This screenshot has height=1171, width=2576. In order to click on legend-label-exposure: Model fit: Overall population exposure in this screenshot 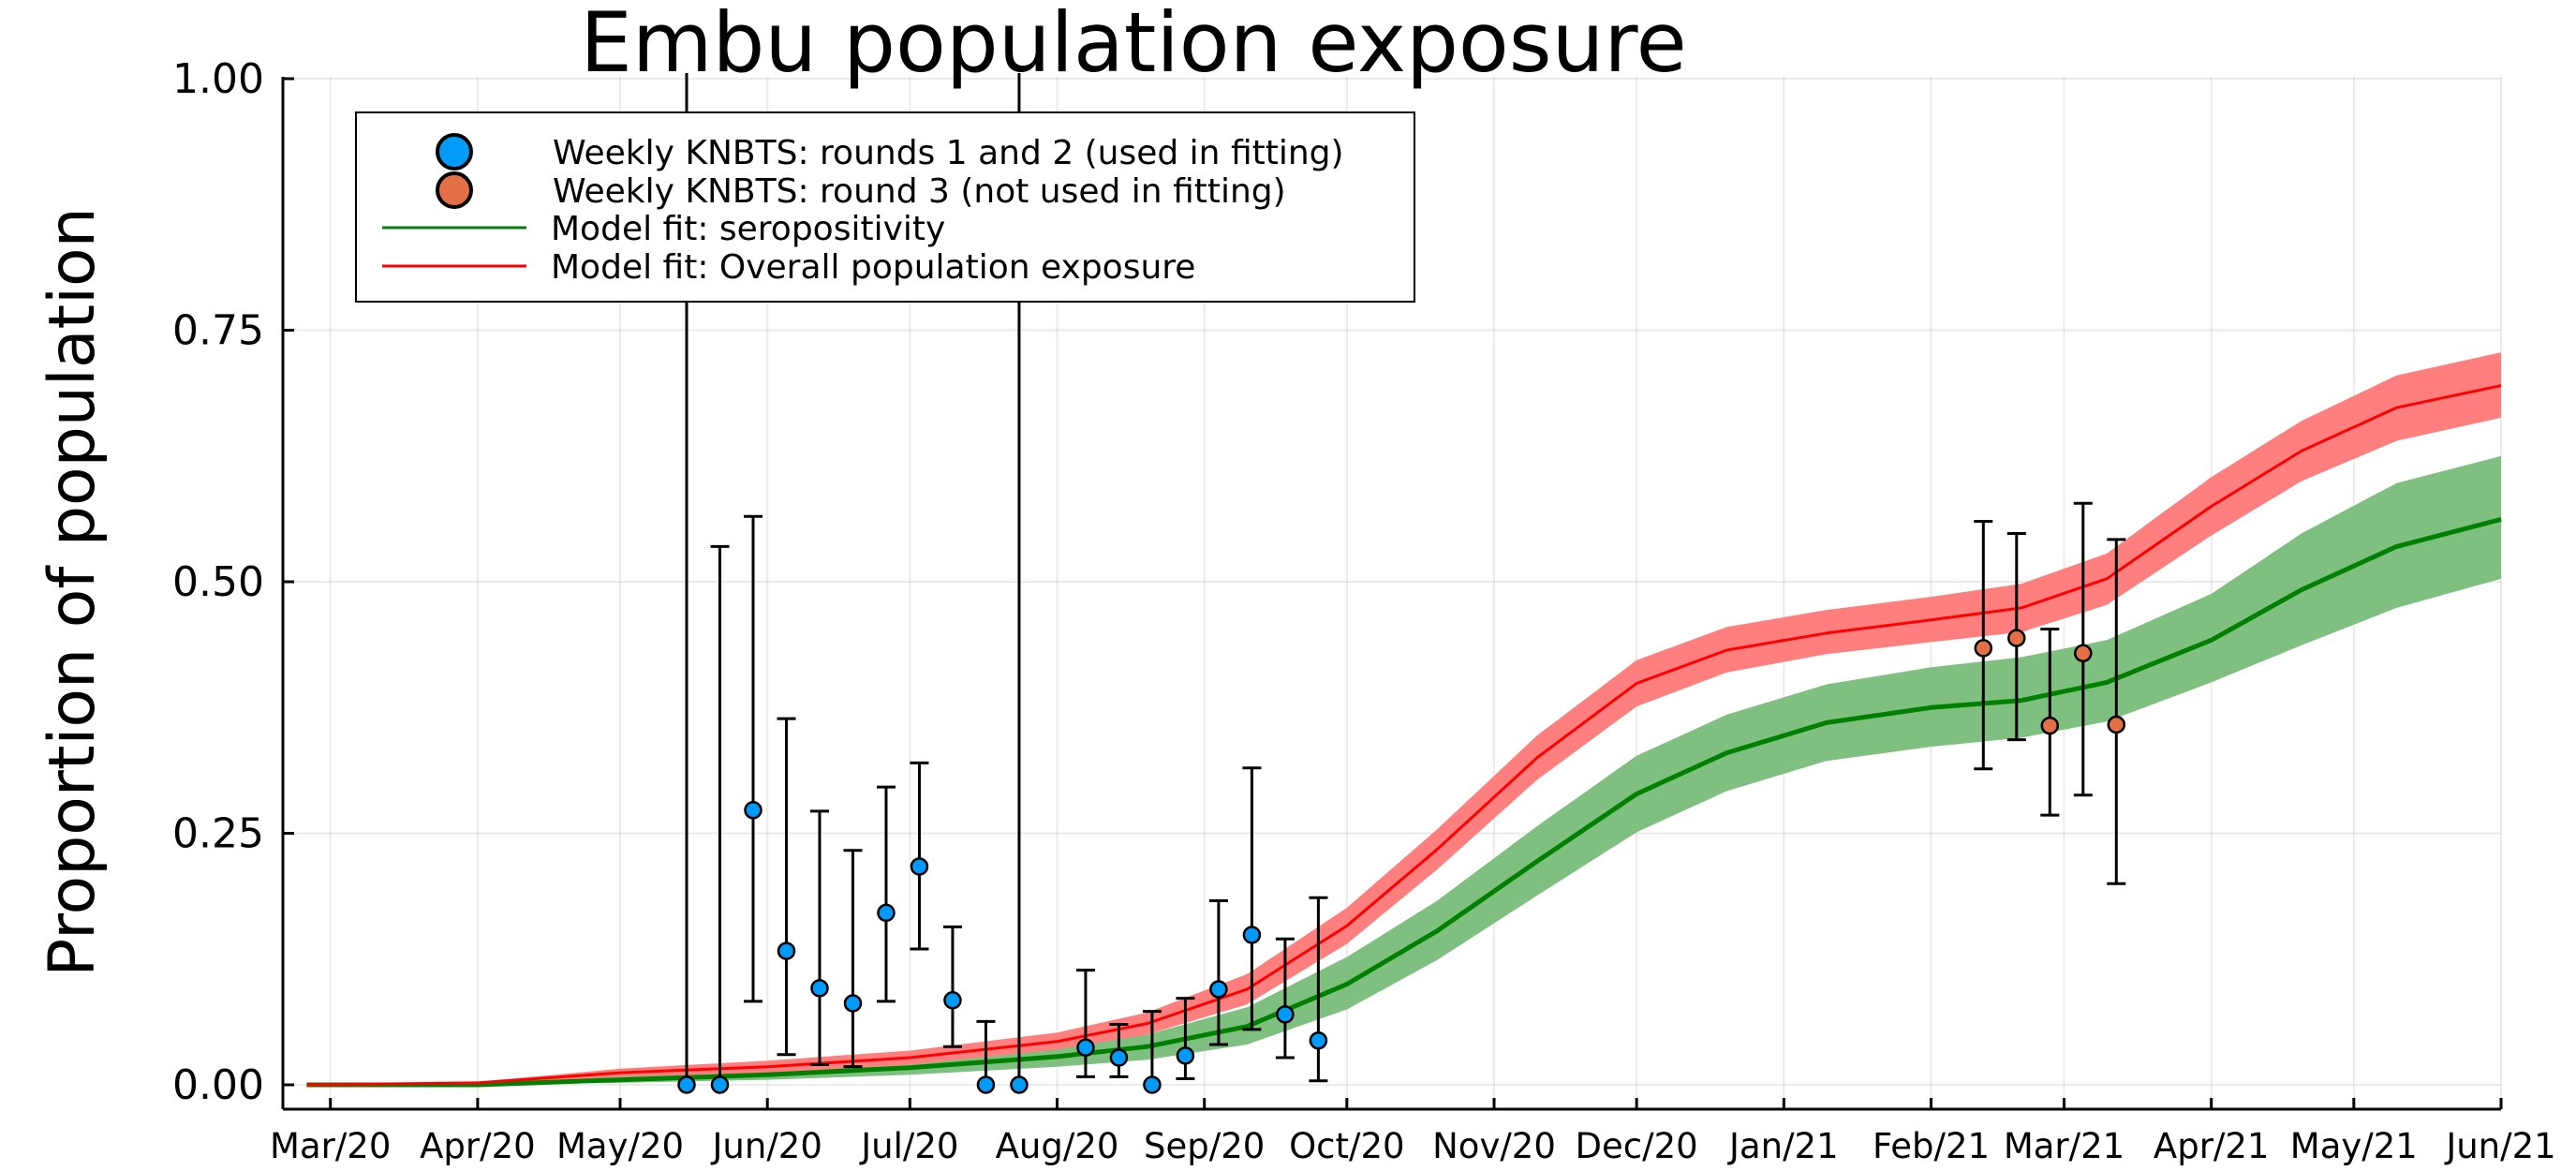, I will do `click(873, 267)`.